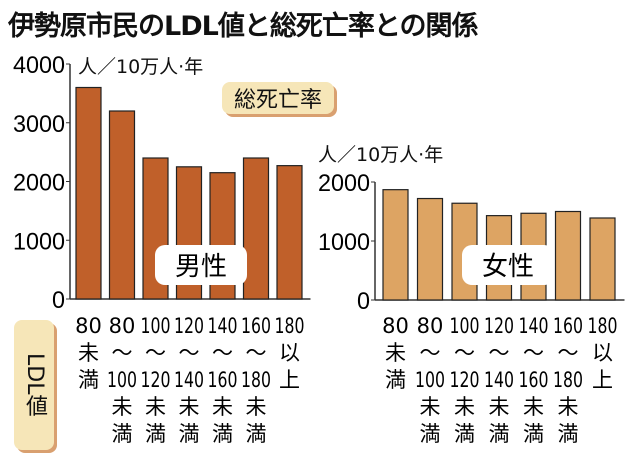 The width and height of the screenshot is (630, 470). What do you see at coordinates (381, 155) in the screenshot?
I see `female-y-unit: 人／10万人·年` at bounding box center [381, 155].